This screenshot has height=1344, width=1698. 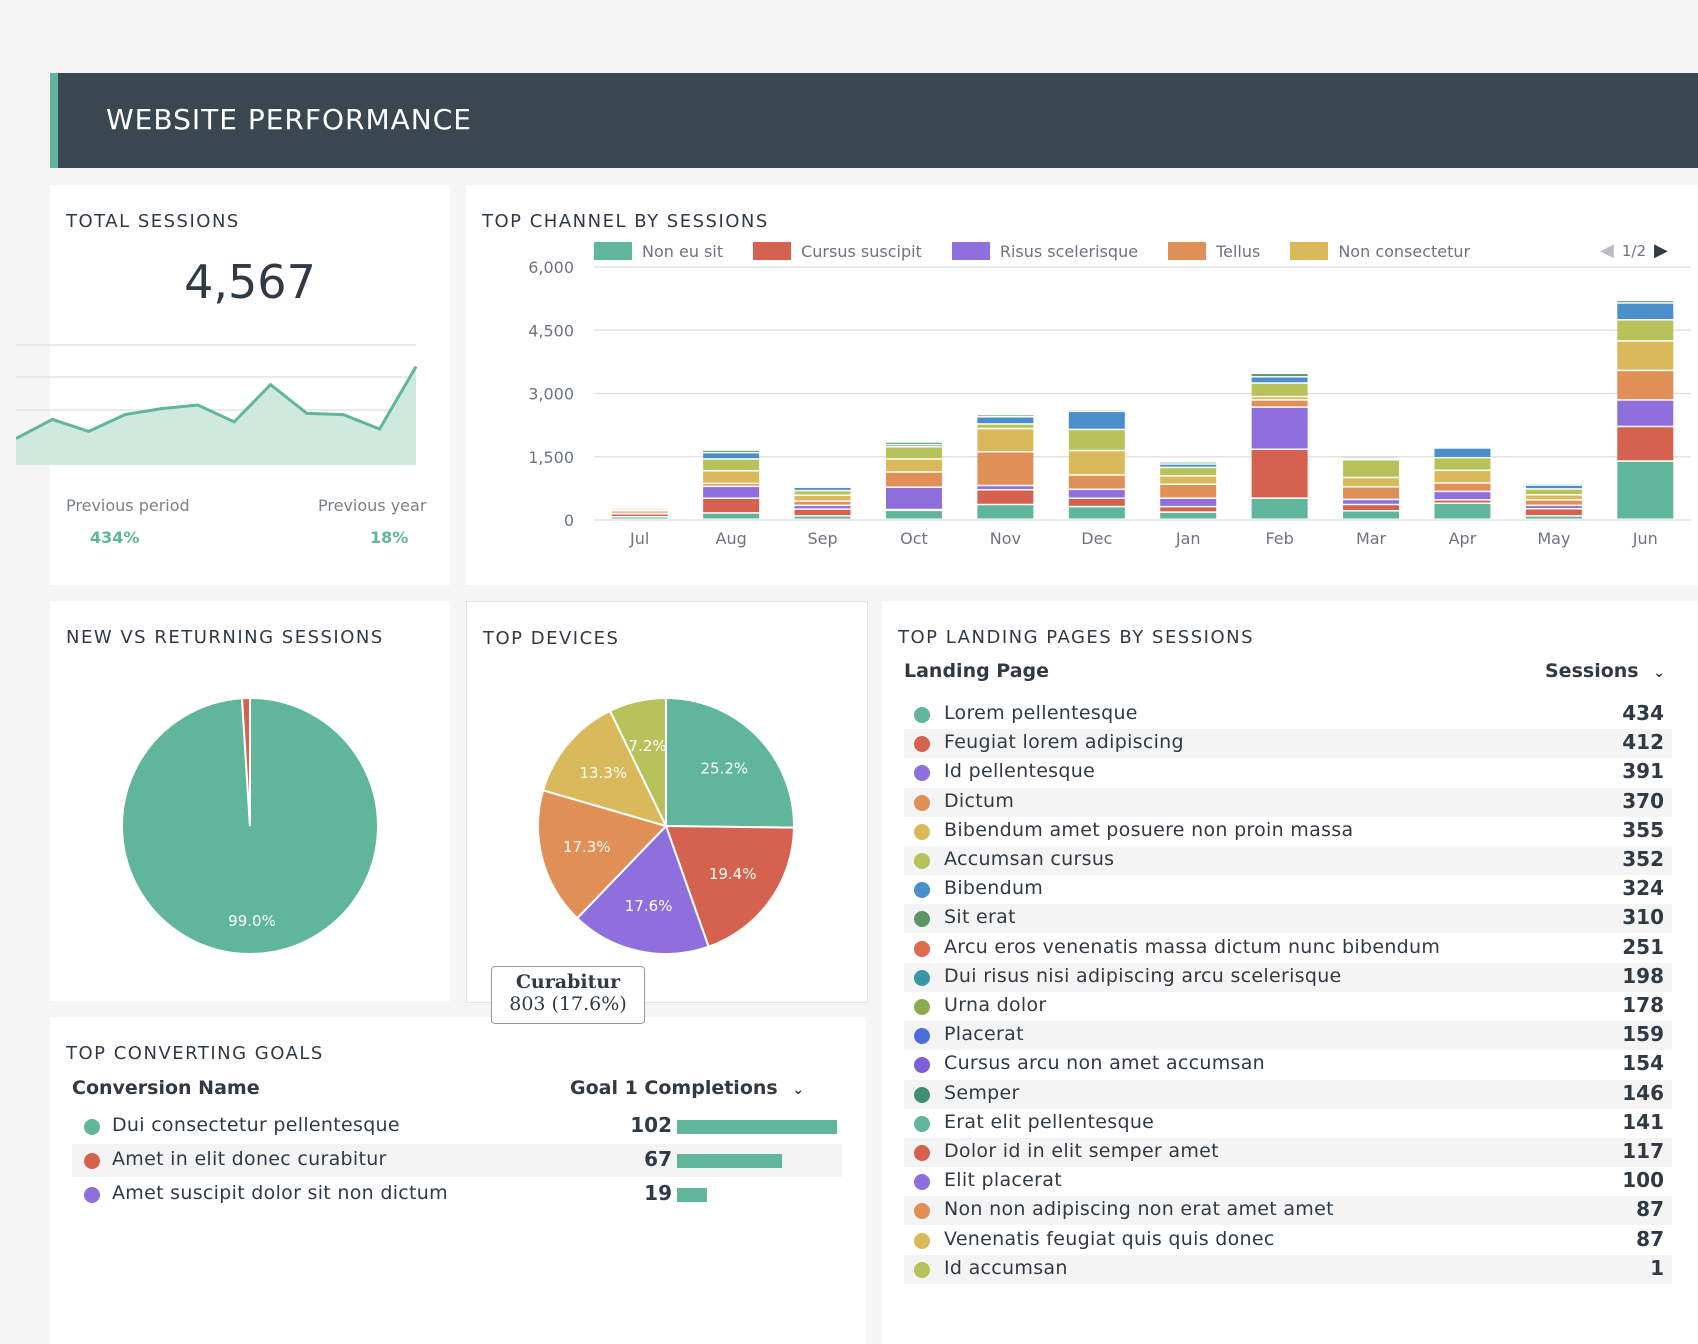 I want to click on legend-item: Cursus suscipit, so click(x=837, y=251).